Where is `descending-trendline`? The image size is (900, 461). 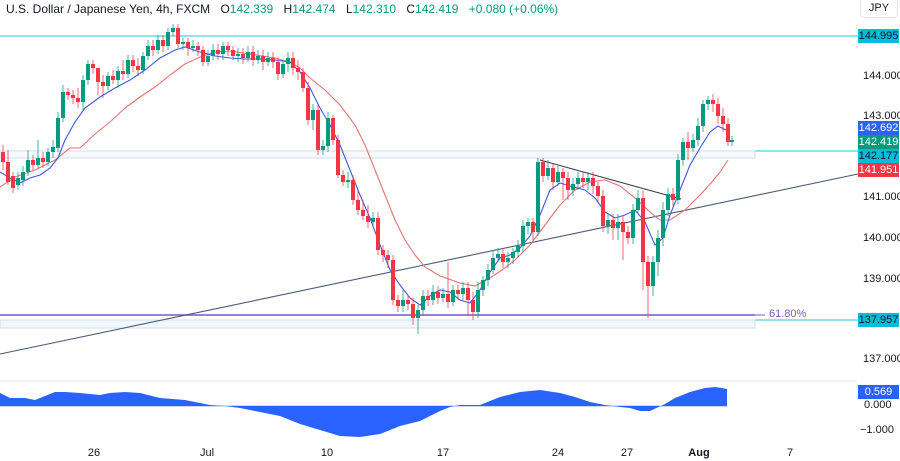
descending-trendline is located at coordinates (610, 179).